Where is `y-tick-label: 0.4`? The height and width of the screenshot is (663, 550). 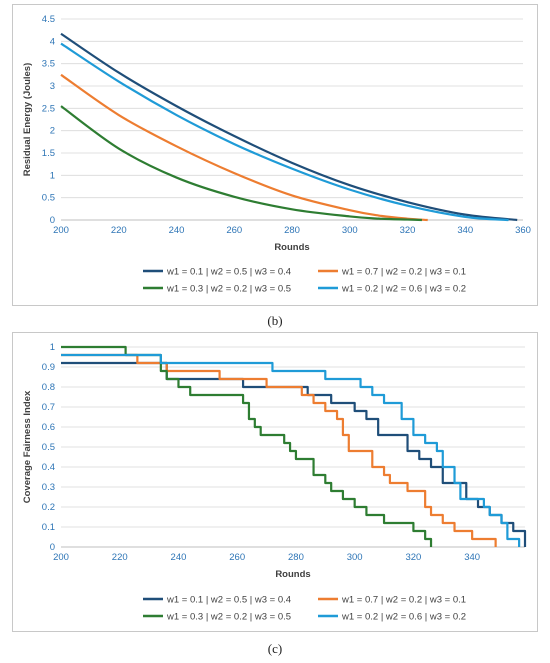 y-tick-label: 0.4 is located at coordinates (48, 467).